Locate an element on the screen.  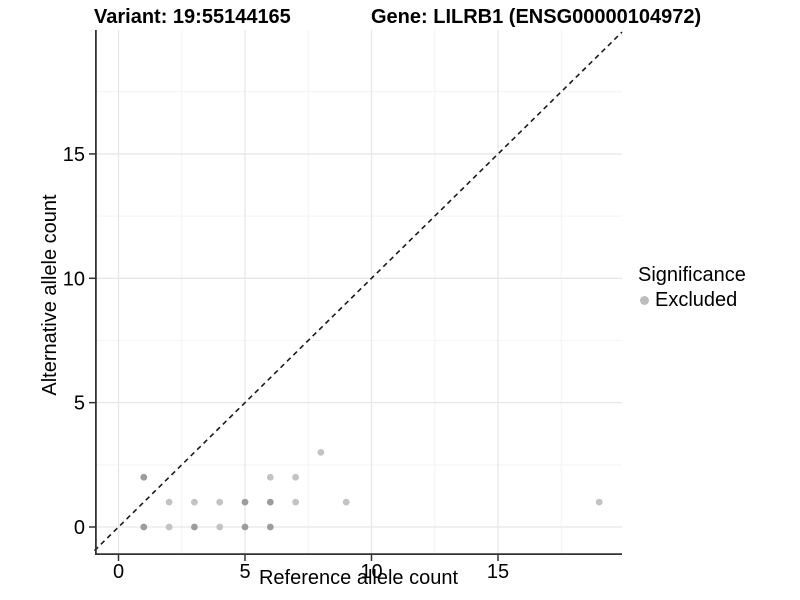
x-tick-label: 0 is located at coordinates (118, 572).